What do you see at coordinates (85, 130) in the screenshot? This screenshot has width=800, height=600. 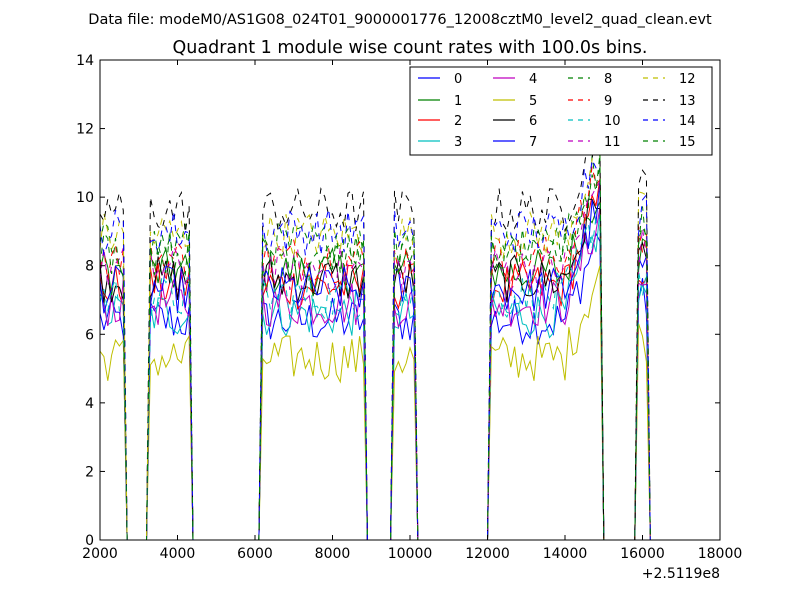 I see `y-tick-label: 12` at bounding box center [85, 130].